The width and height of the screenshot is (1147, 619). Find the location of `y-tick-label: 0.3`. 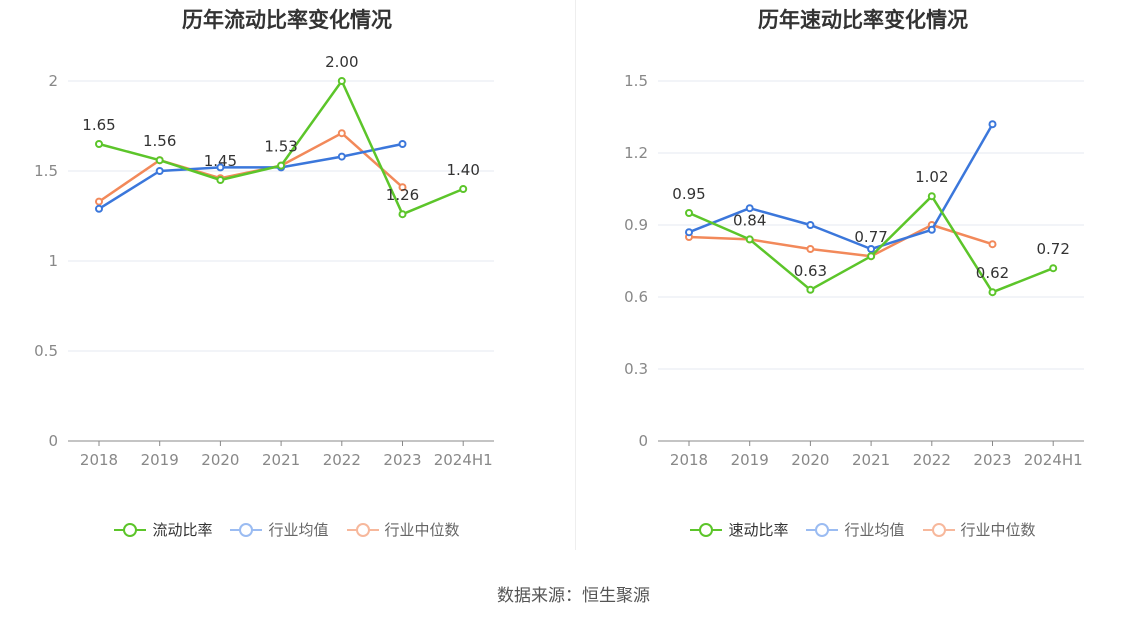

y-tick-label: 0.3 is located at coordinates (636, 369).